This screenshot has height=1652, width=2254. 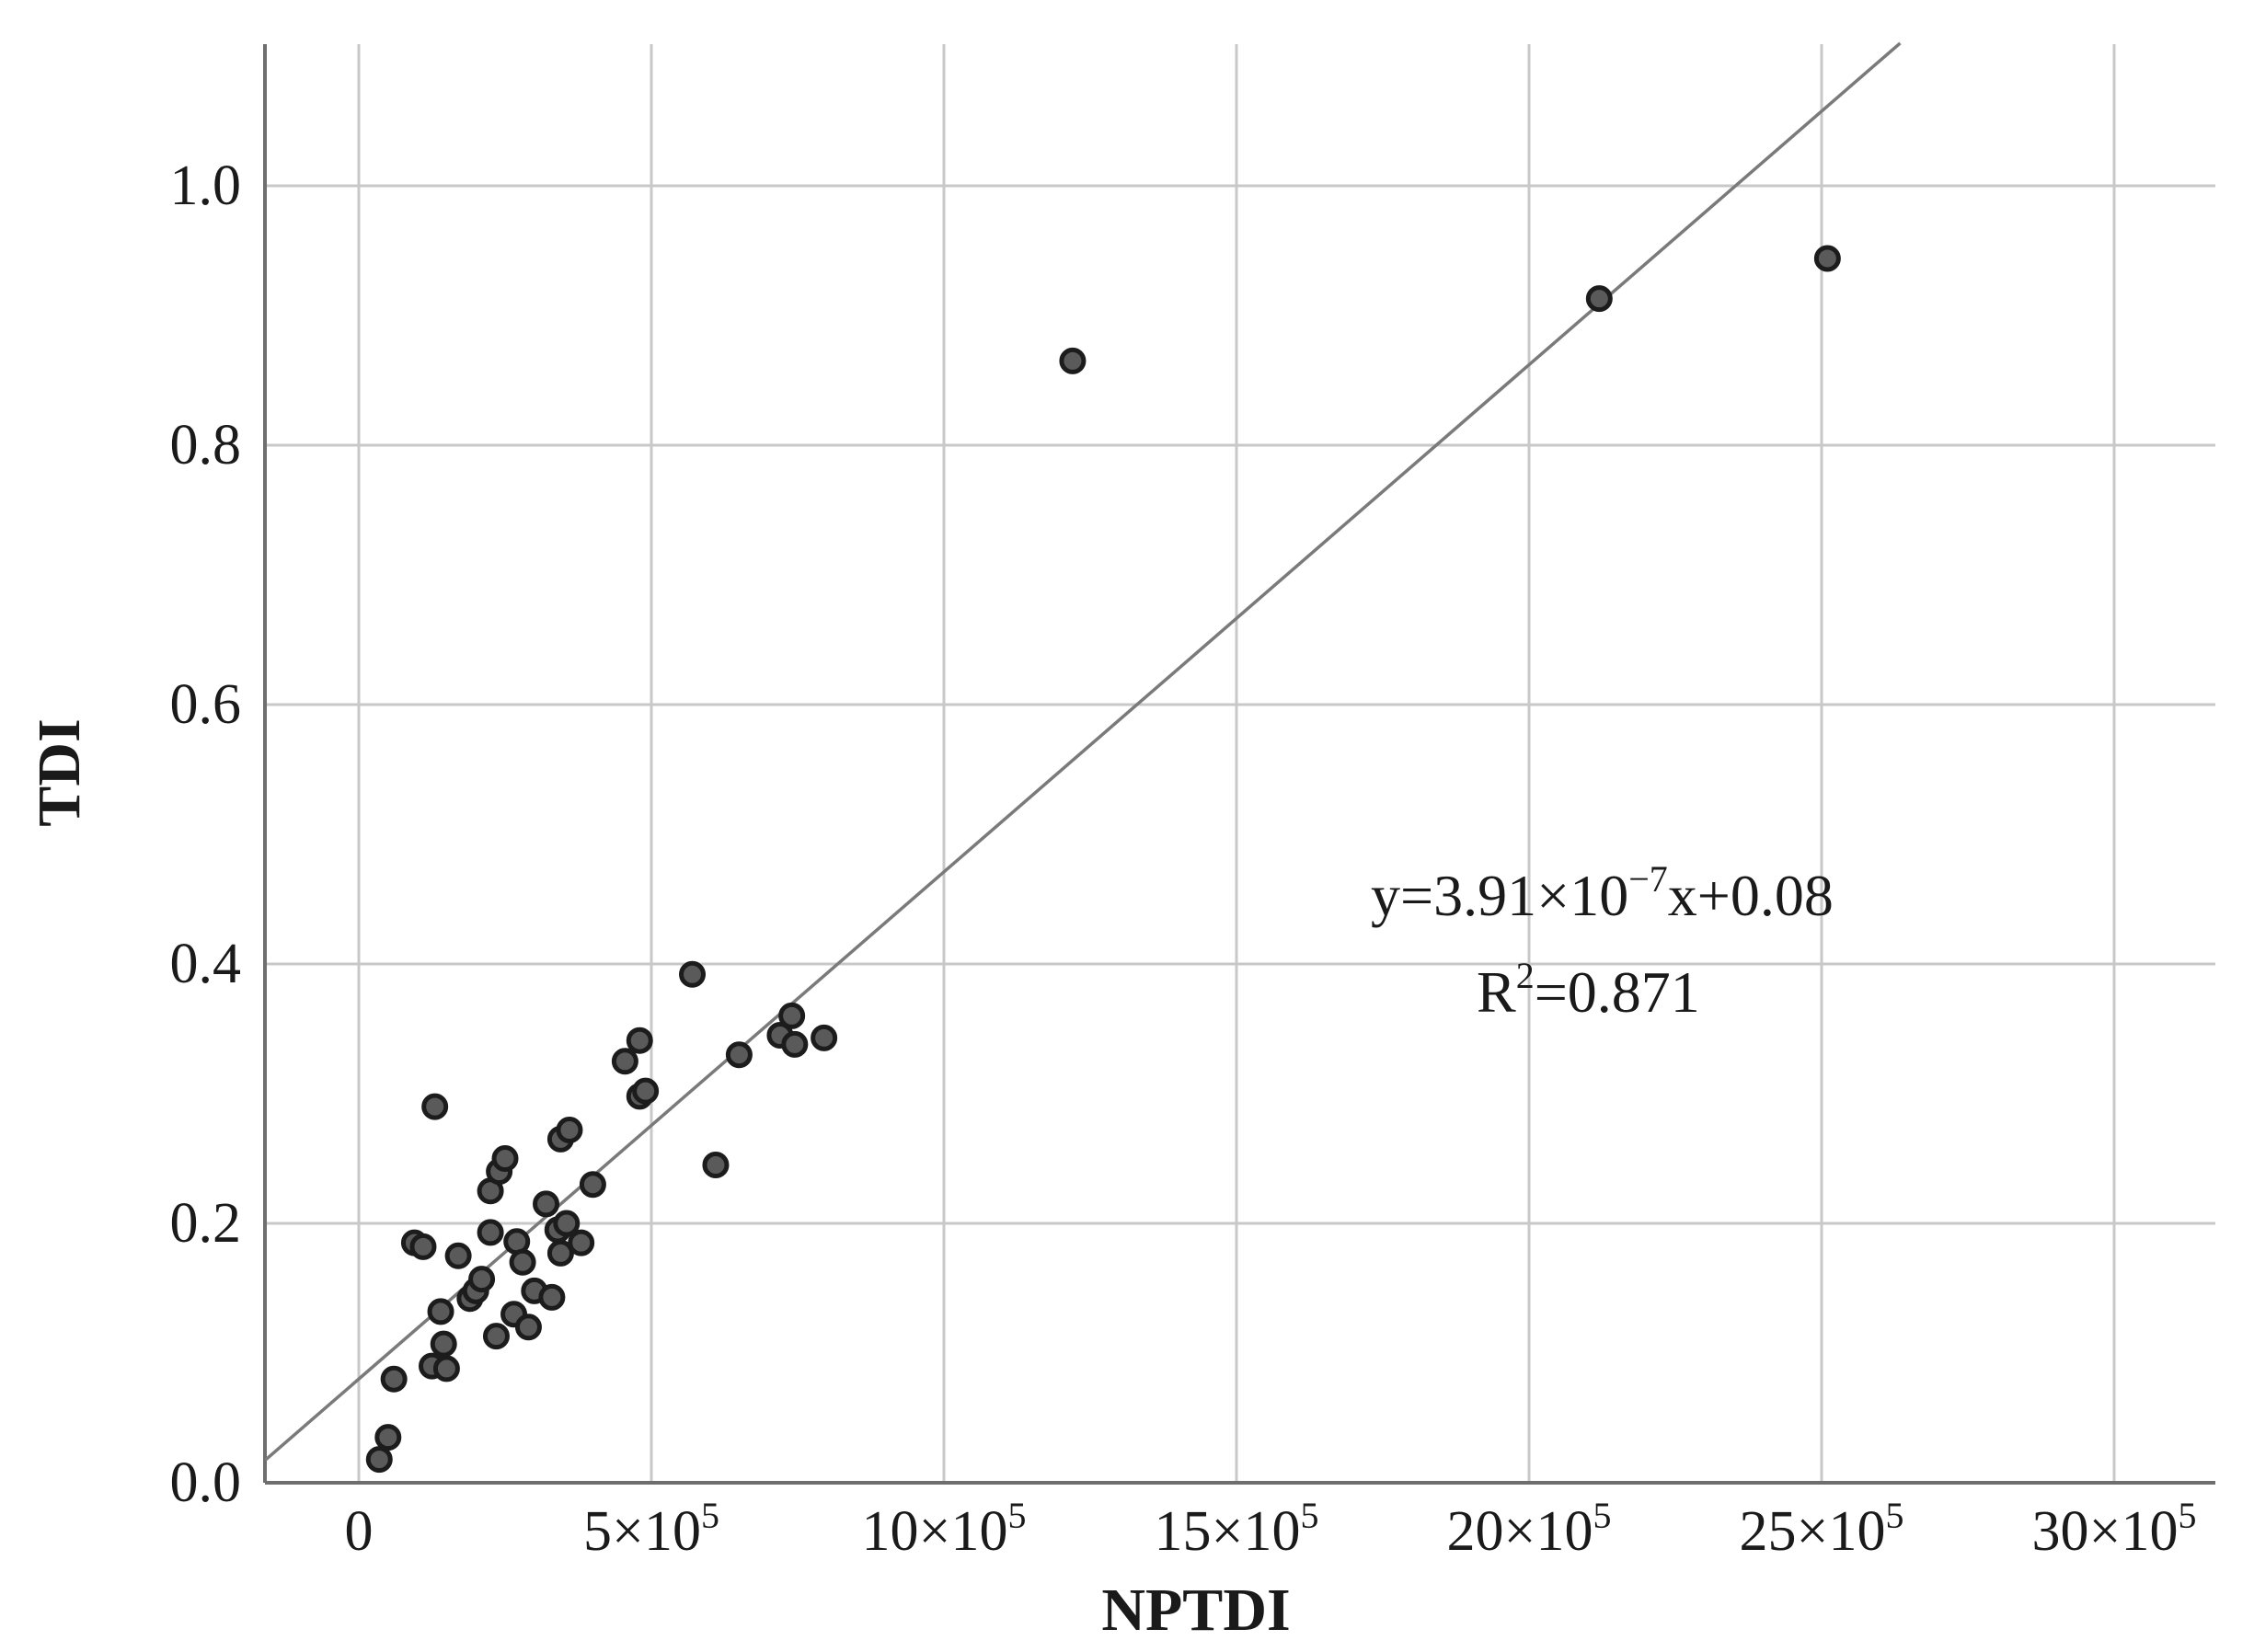 I want to click on x-tick-exponent-1: 5, so click(x=710, y=1515).